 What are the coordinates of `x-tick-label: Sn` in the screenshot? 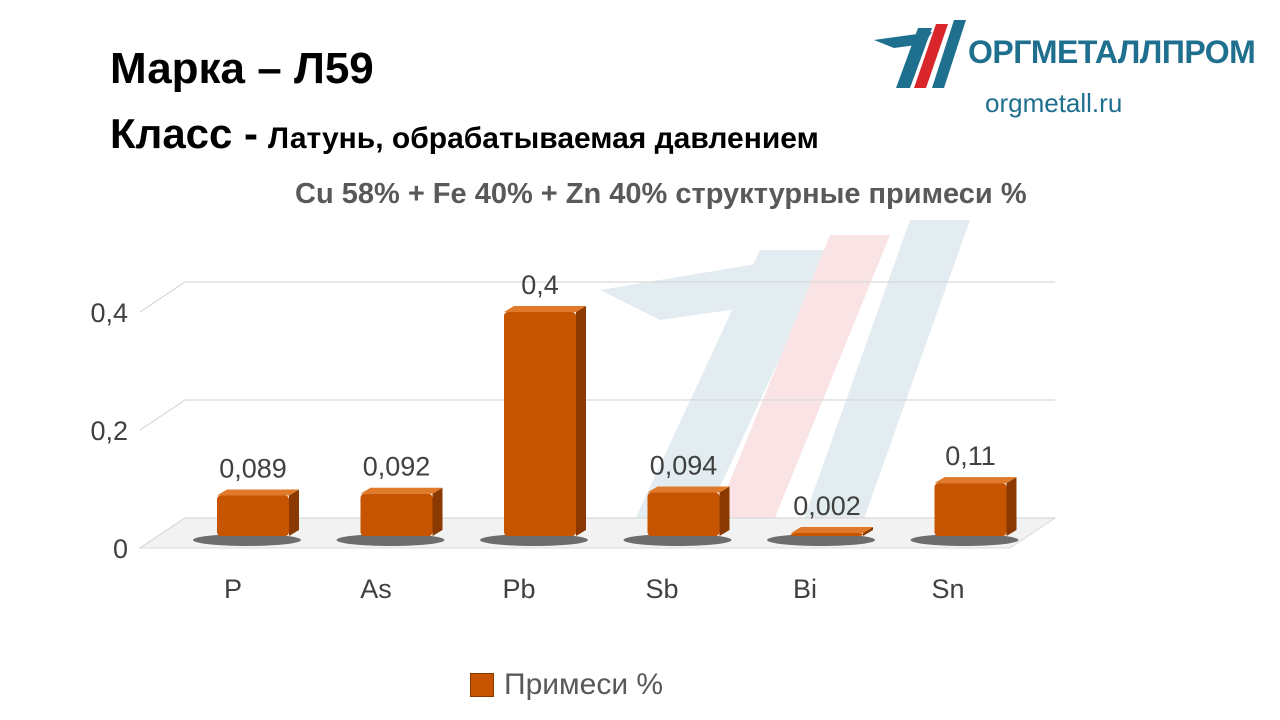 It's located at (947, 589).